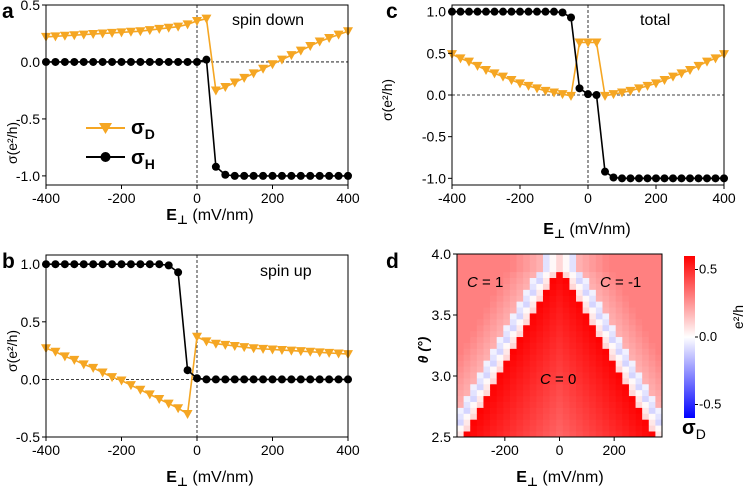 The width and height of the screenshot is (750, 489). Describe the element at coordinates (738, 317) in the screenshot. I see `colorbar-label: e²/h` at that location.